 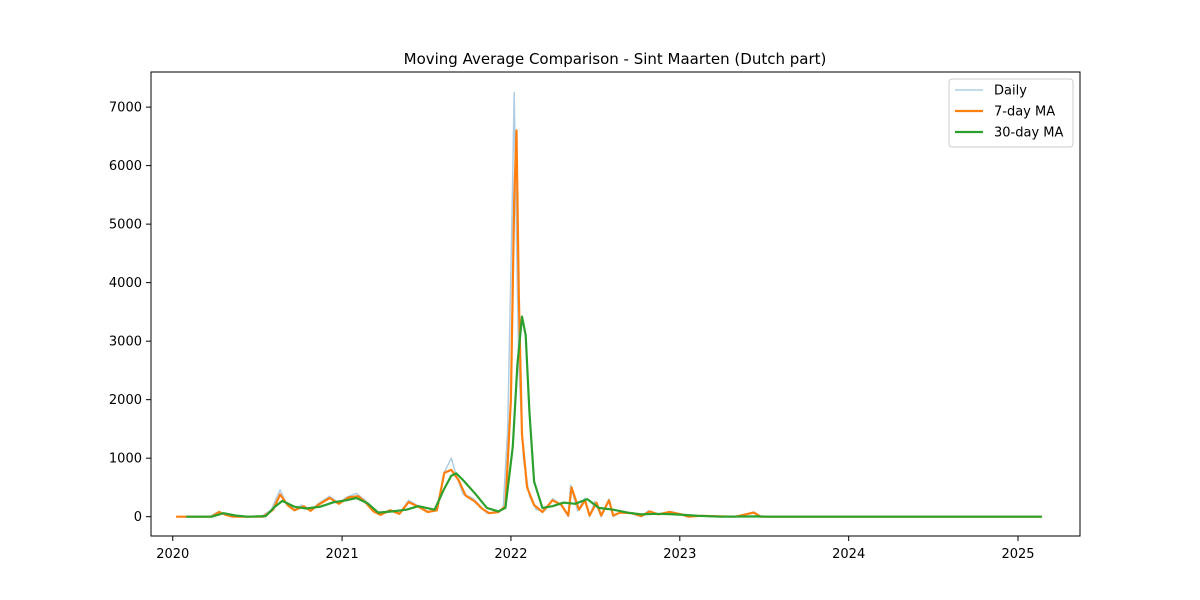 What do you see at coordinates (1024, 112) in the screenshot?
I see `legend-label-1: 7-day MA` at bounding box center [1024, 112].